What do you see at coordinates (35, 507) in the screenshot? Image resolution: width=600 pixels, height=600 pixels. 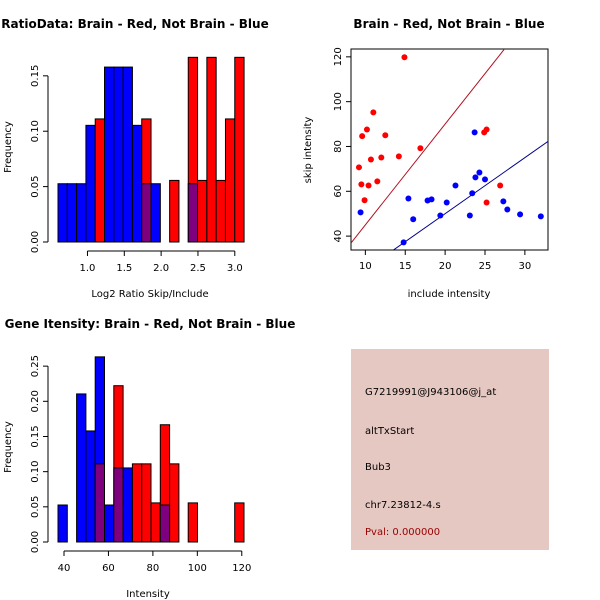 I see `gene-y-tick-label: 0.05` at bounding box center [35, 507].